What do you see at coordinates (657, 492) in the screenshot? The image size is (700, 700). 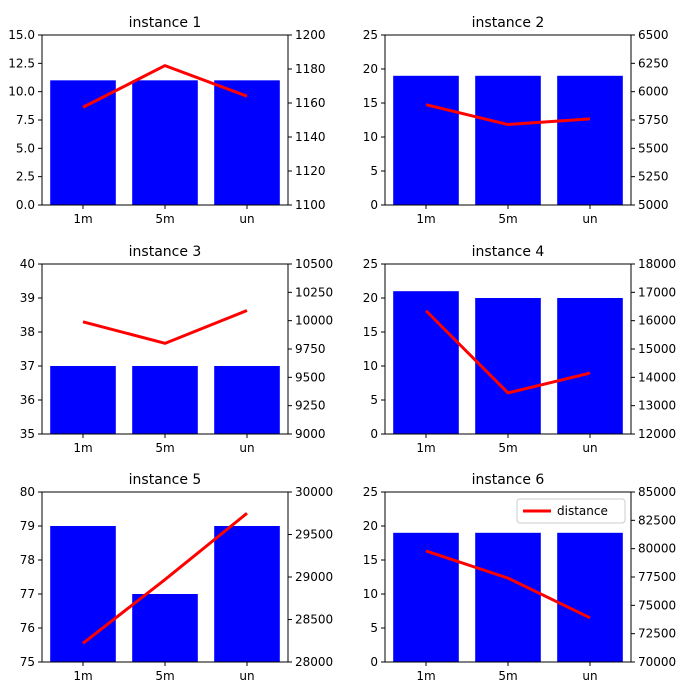 I see `right-tick-label: 85000` at bounding box center [657, 492].